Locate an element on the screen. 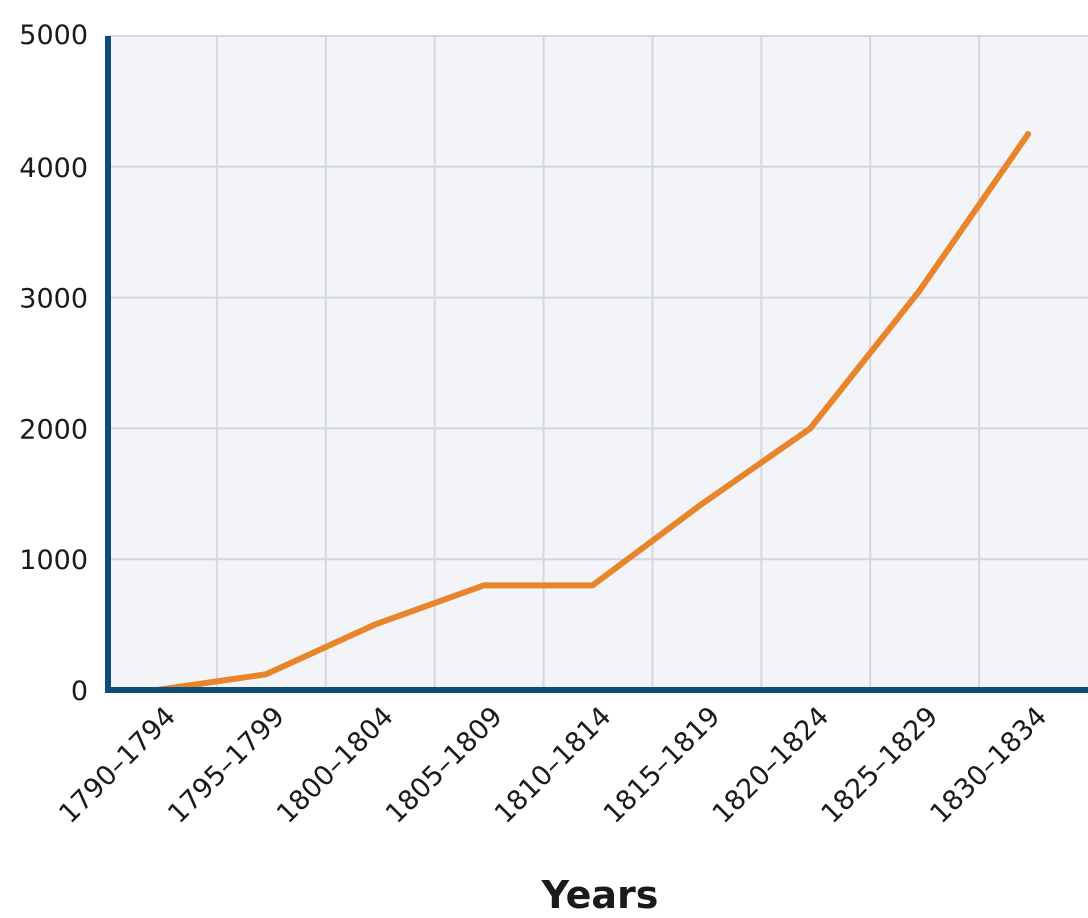  x-tick-label: 1790–1794 is located at coordinates (117, 765).